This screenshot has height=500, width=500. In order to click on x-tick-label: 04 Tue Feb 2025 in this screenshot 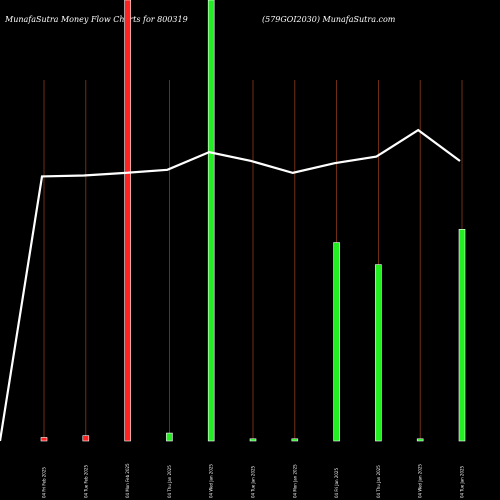, I will do `click(85, 481)`.